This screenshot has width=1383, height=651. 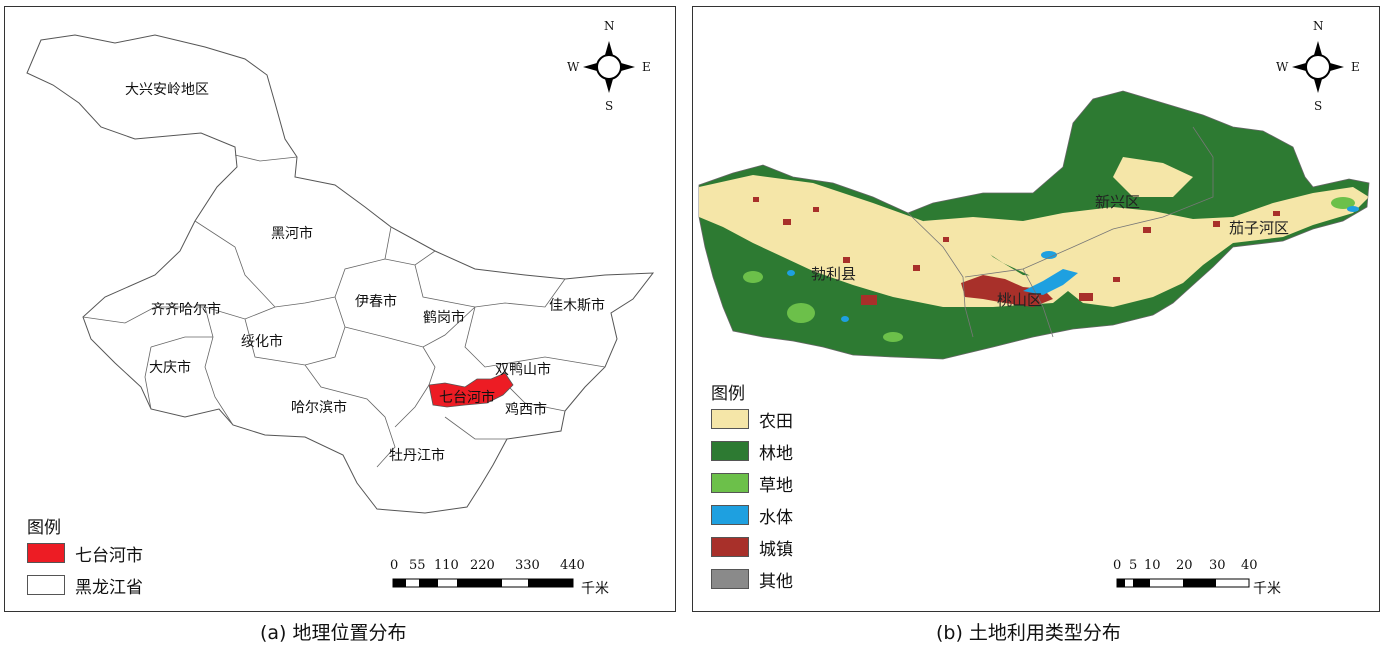 I want to click on region-label: 齐齐哈尔市, so click(x=186, y=310).